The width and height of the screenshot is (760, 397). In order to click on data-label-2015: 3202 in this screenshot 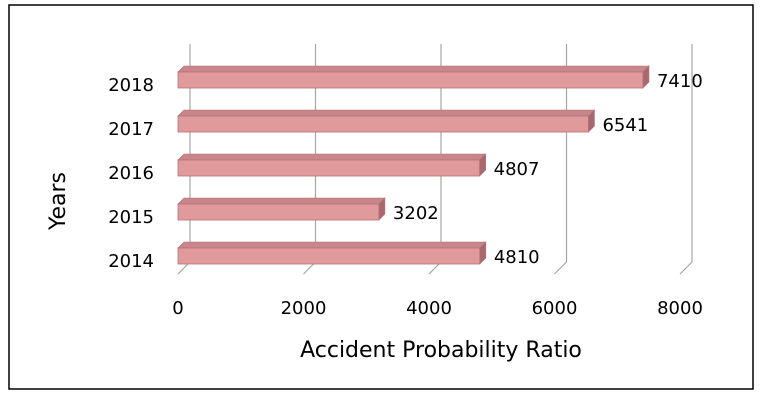, I will do `click(416, 213)`.